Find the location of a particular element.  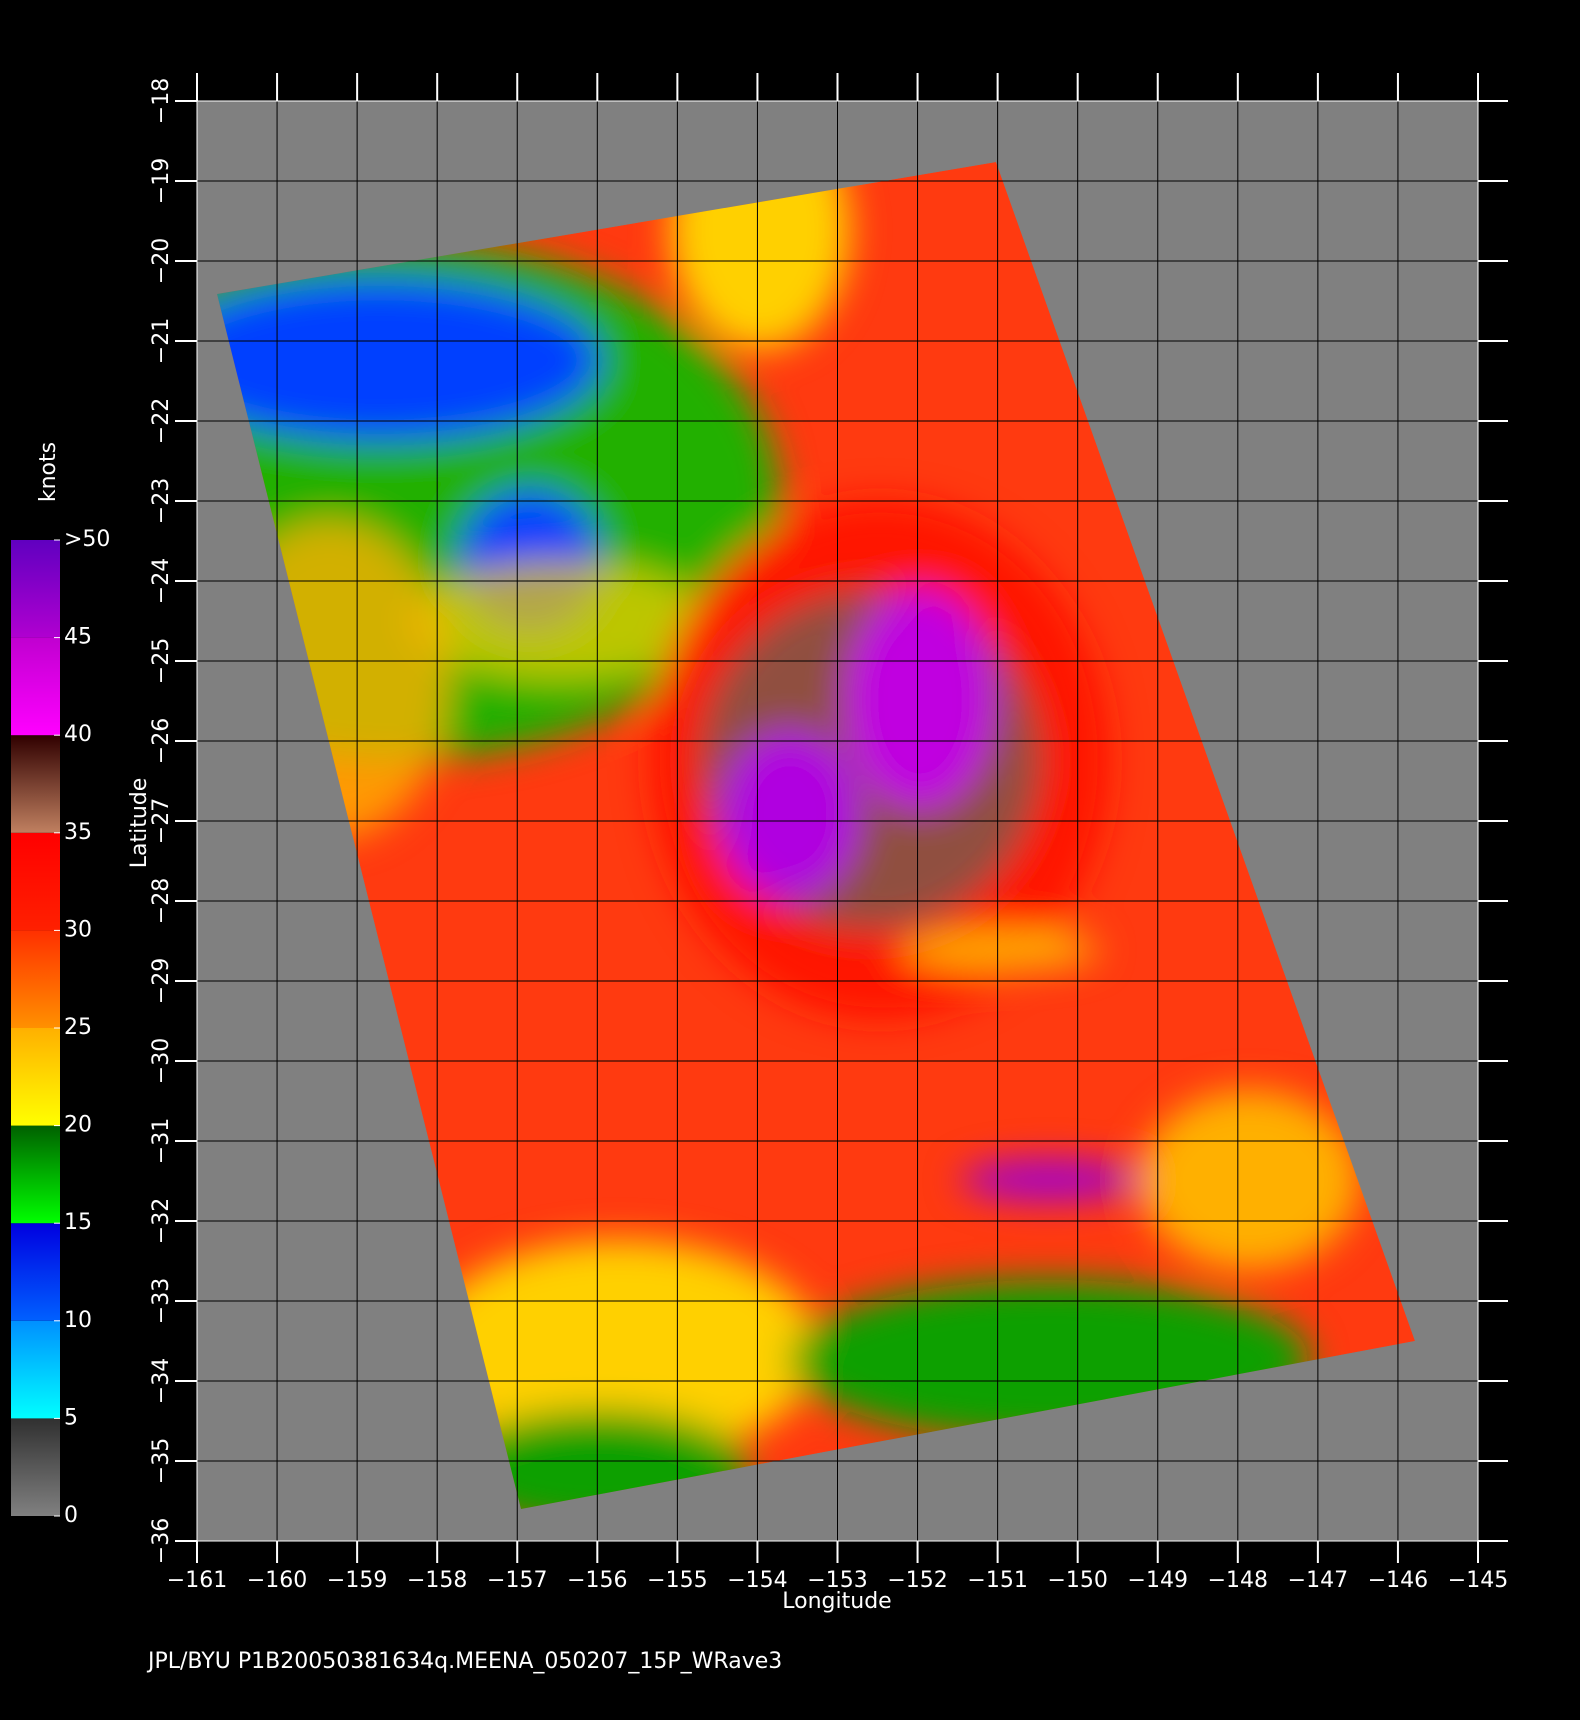

x-tick-label: −154 is located at coordinates (757, 1580).